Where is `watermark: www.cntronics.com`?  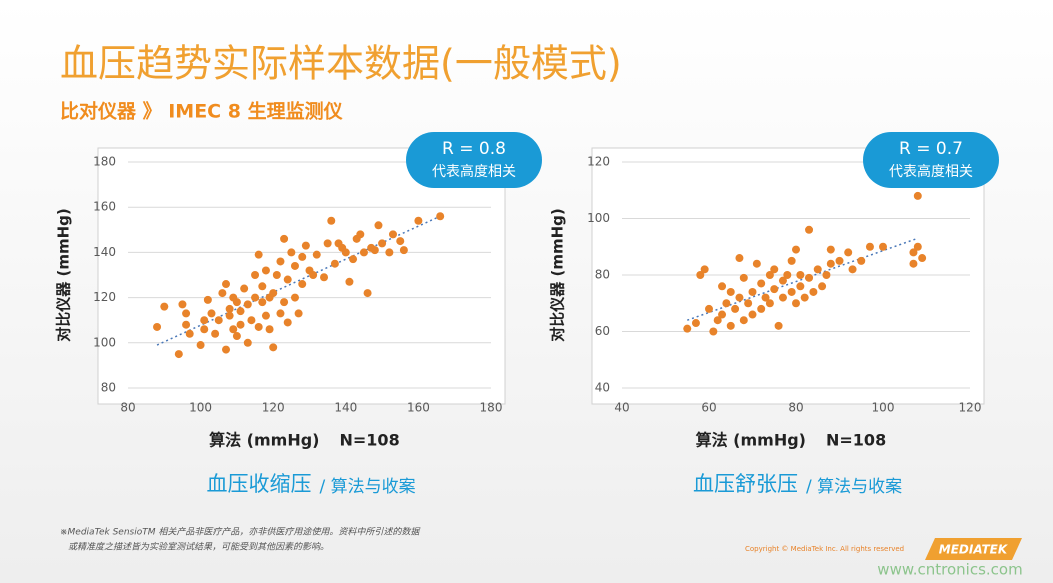
watermark: www.cntronics.com is located at coordinates (949, 570).